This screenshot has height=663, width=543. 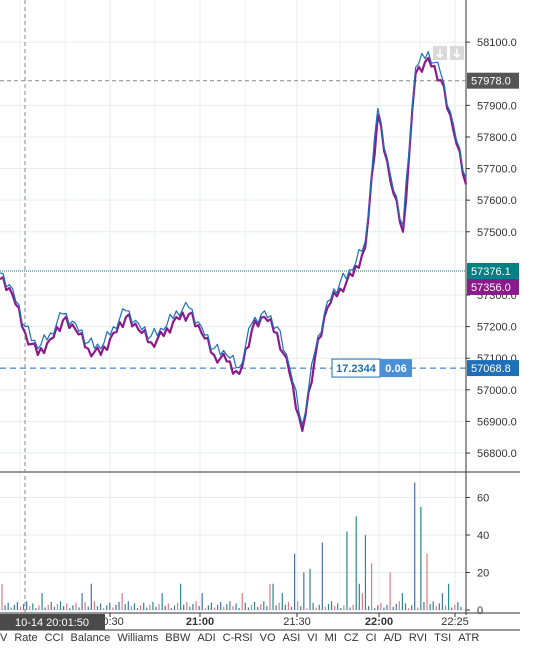 I want to click on price-tag-label: 57978.0, so click(x=491, y=82).